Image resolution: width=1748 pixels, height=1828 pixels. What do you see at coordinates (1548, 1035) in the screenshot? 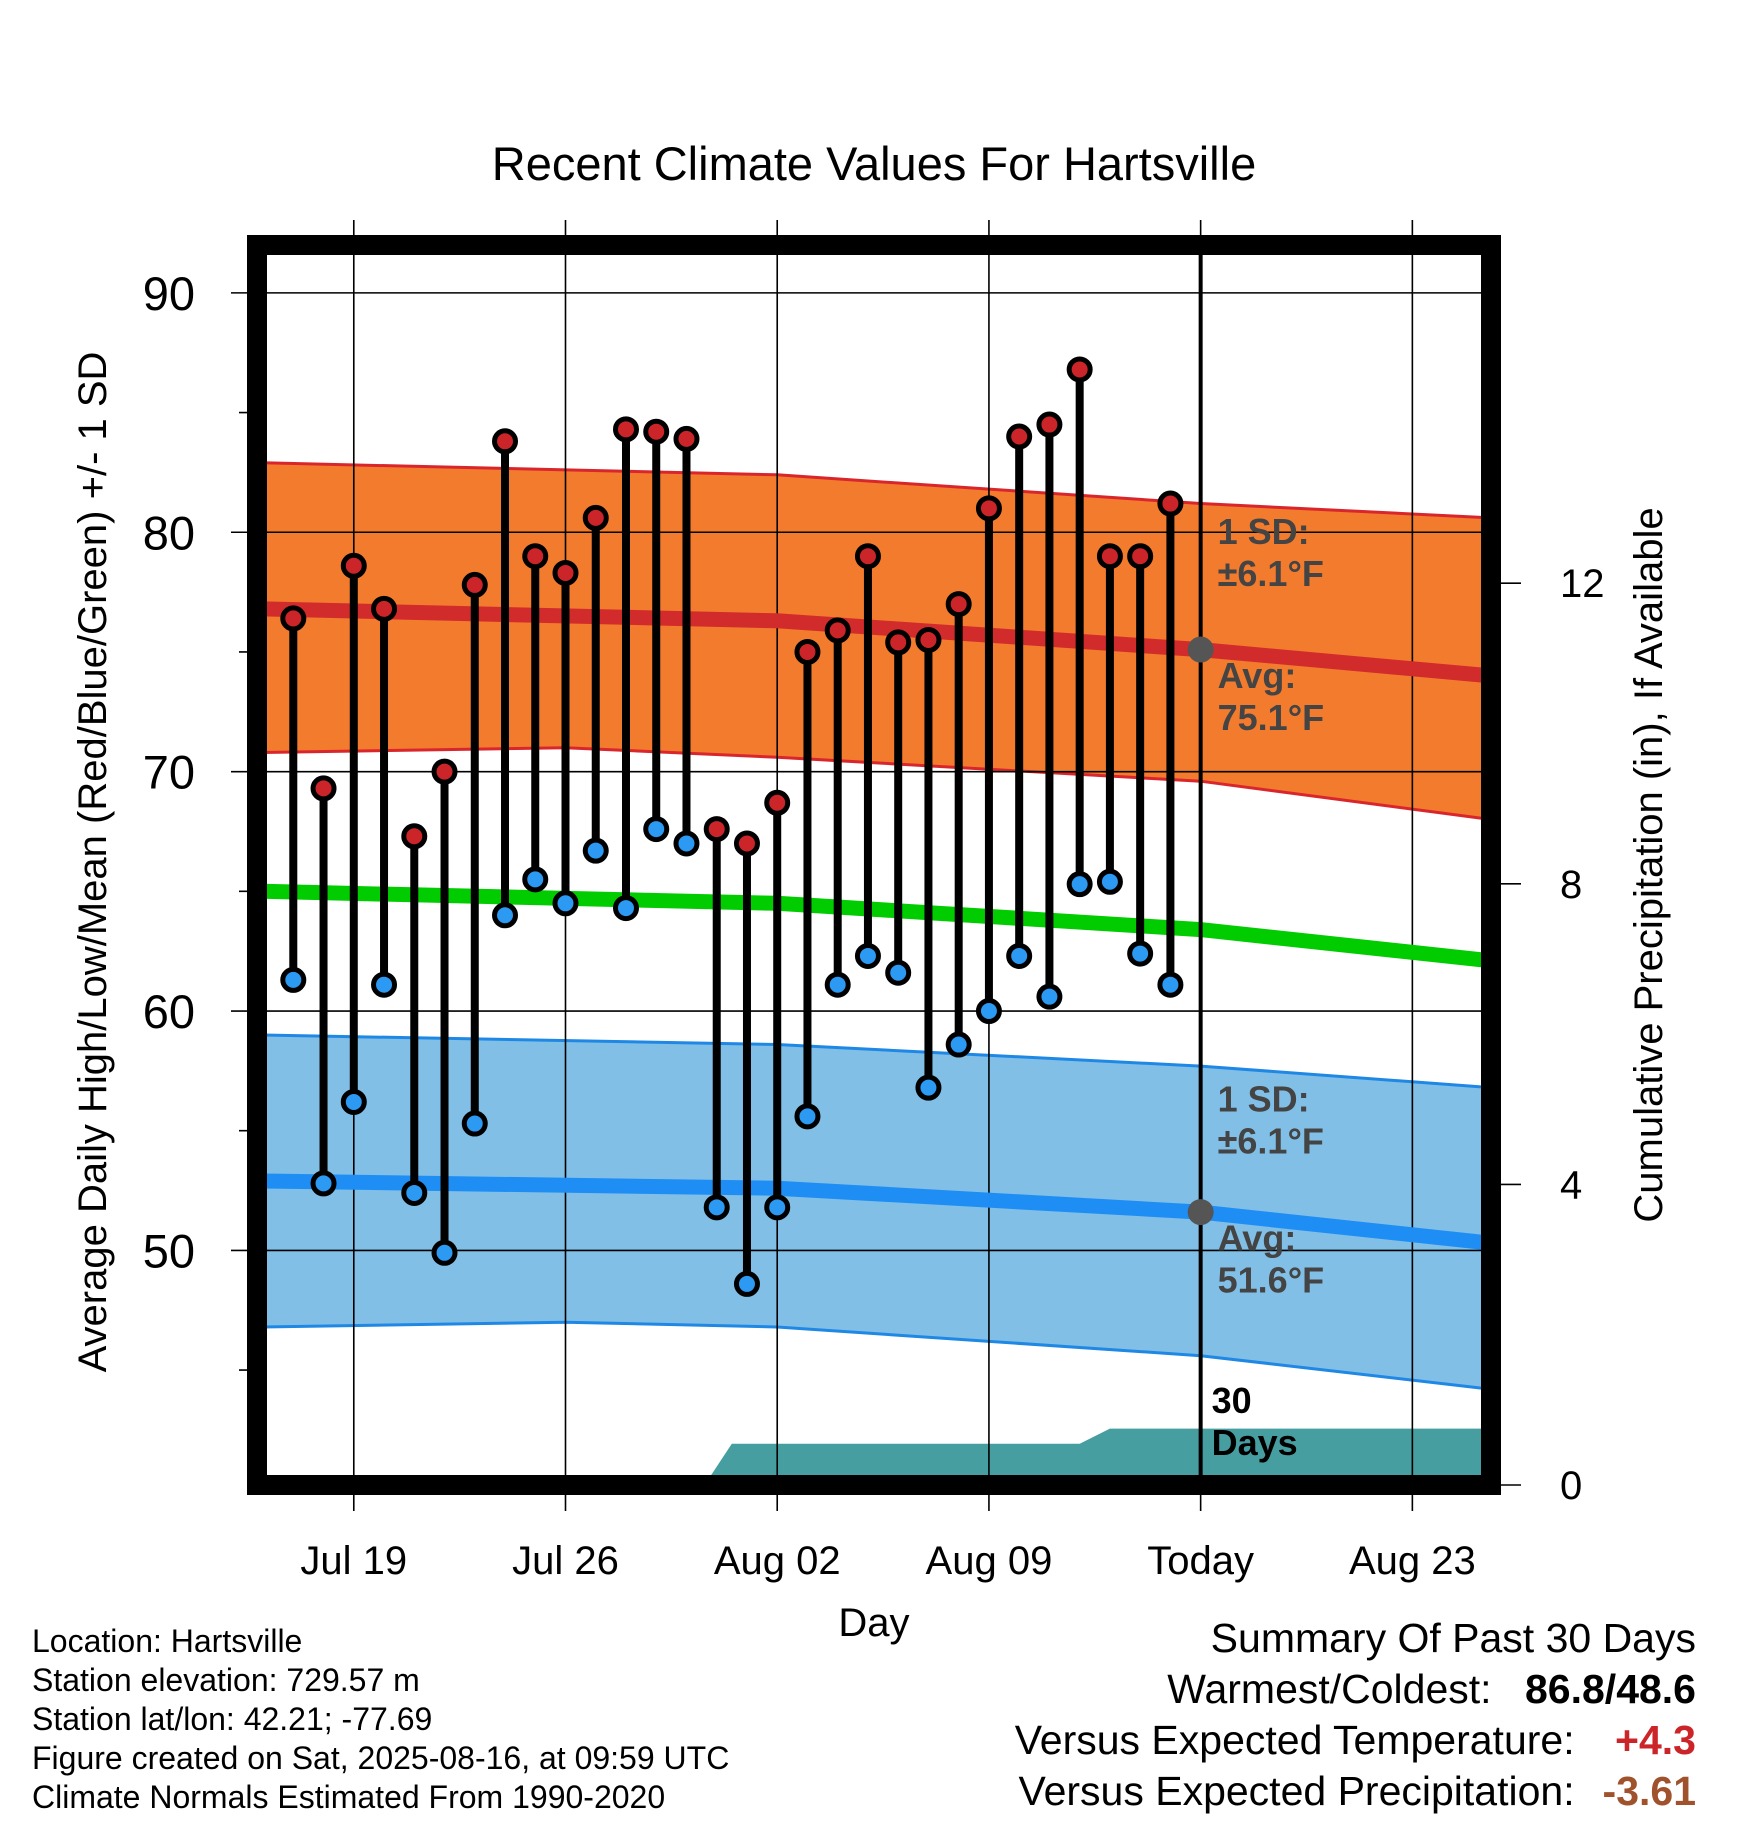
I see `y2-axis: 0 4 8 12` at bounding box center [1548, 1035].